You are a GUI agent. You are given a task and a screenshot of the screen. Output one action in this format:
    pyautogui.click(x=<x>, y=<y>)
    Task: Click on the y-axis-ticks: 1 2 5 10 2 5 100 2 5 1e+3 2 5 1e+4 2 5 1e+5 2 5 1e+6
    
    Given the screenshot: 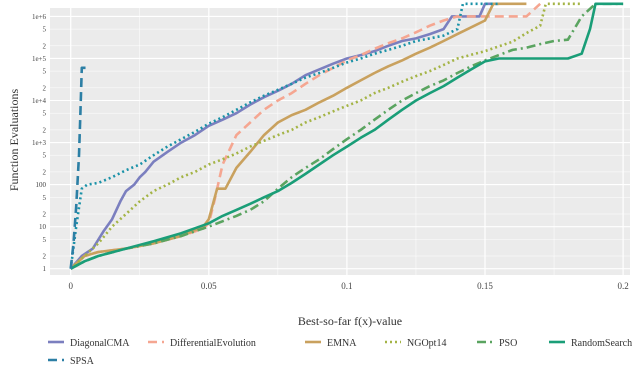 What is the action you would take?
    pyautogui.click(x=39, y=143)
    